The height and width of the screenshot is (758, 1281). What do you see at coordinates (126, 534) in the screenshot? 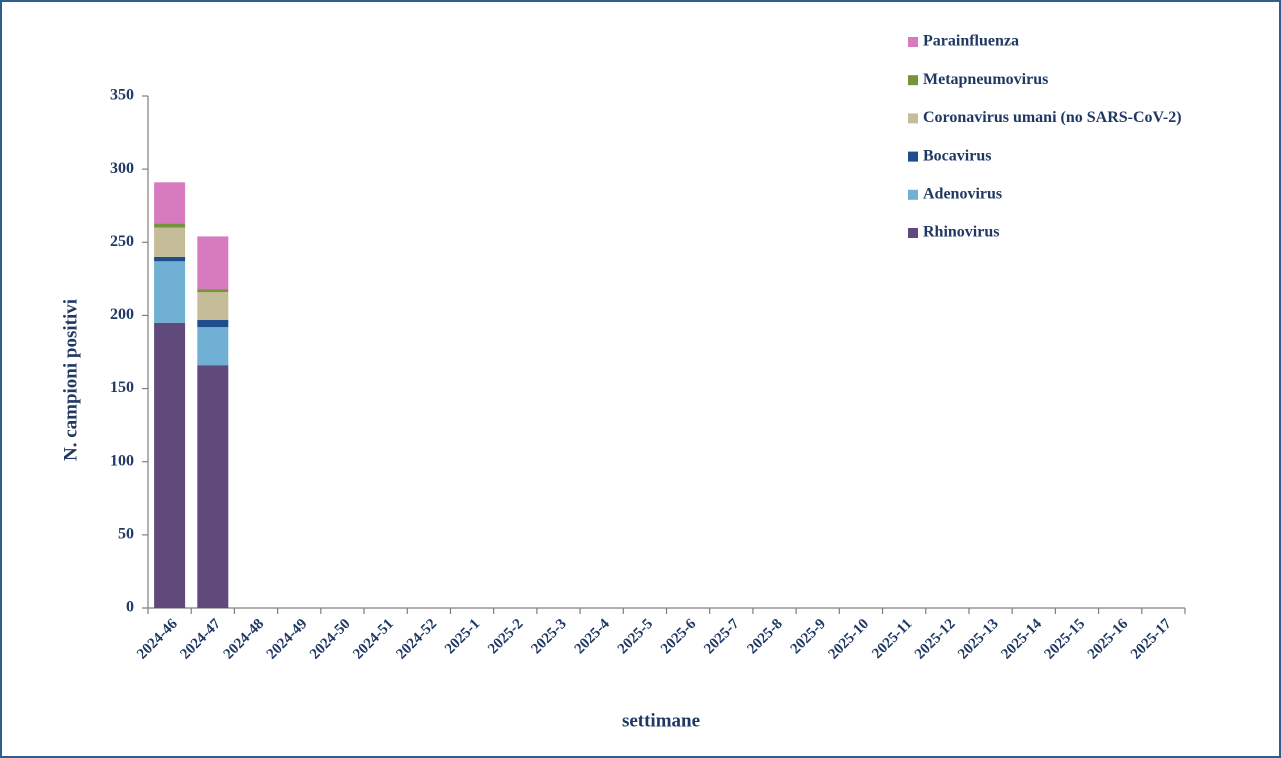
I see `y-tick-label: 50` at bounding box center [126, 534].